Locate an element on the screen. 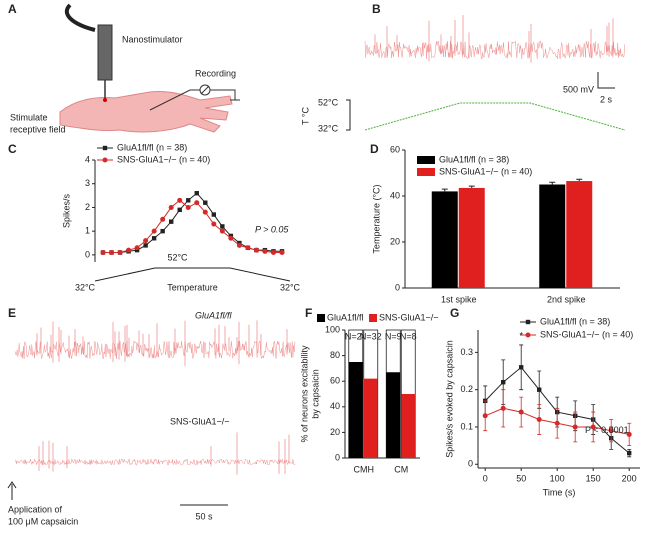  panel-a-schematic is located at coordinates (149, 68).